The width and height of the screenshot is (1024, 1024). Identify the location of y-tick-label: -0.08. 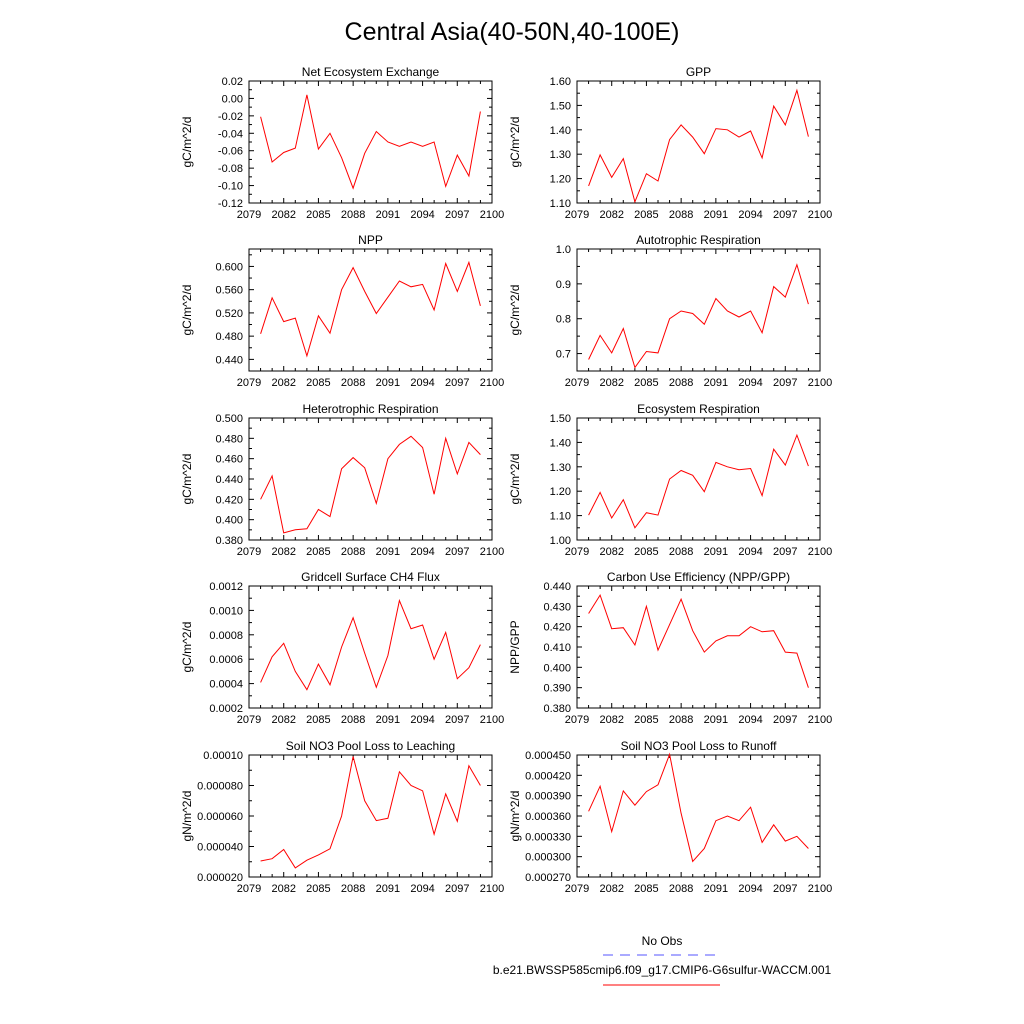
(230, 169).